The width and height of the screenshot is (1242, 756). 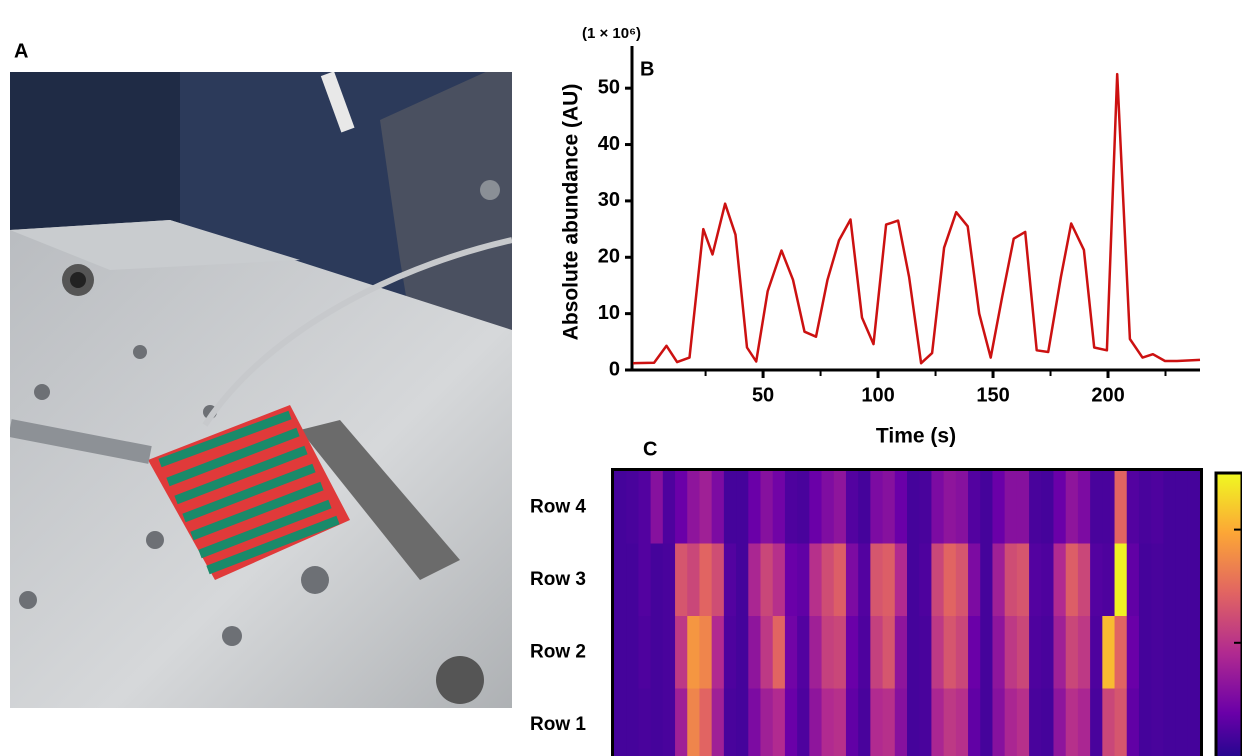 I want to click on y-tick-label: 0, so click(x=614, y=369).